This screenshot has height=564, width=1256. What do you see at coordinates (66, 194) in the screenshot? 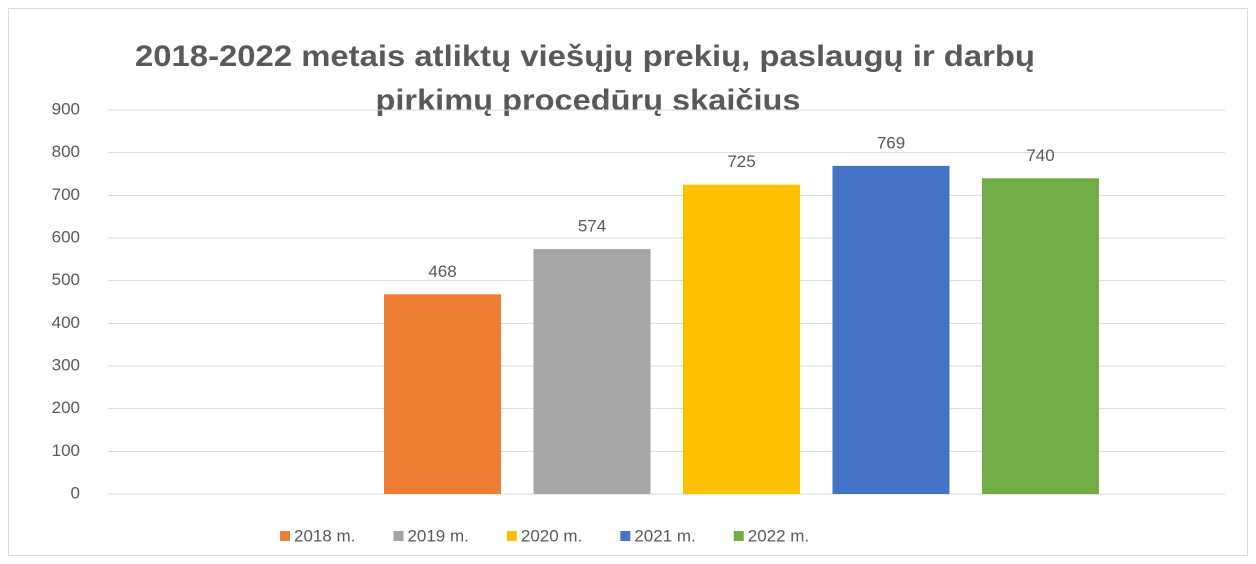
I see `y-tick-label: 700` at bounding box center [66, 194].